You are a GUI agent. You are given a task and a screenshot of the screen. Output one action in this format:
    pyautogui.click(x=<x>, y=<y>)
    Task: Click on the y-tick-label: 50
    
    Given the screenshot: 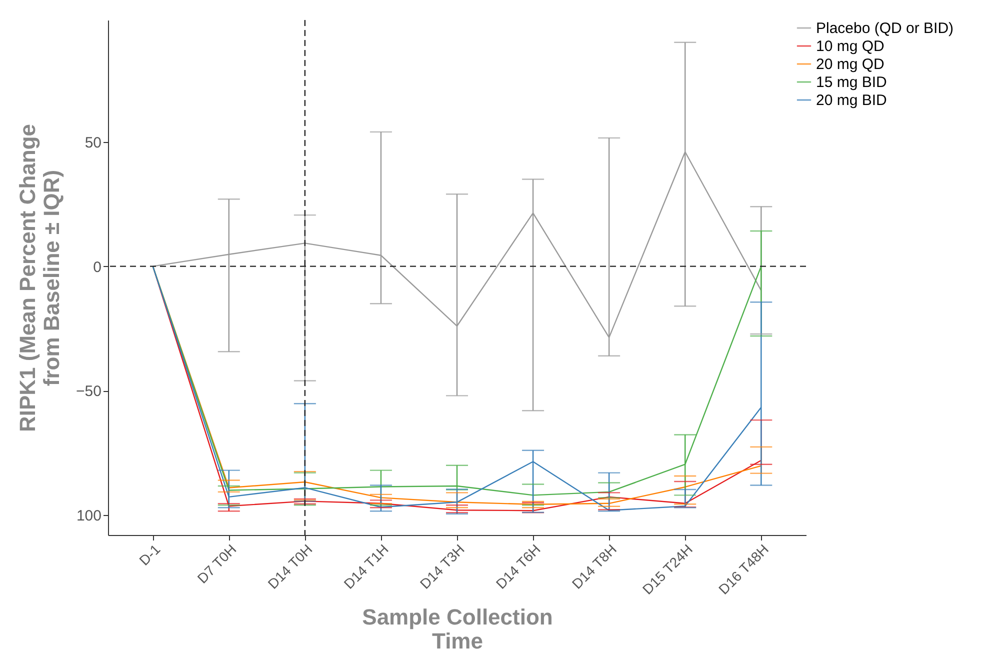 What is the action you would take?
    pyautogui.click(x=93, y=143)
    